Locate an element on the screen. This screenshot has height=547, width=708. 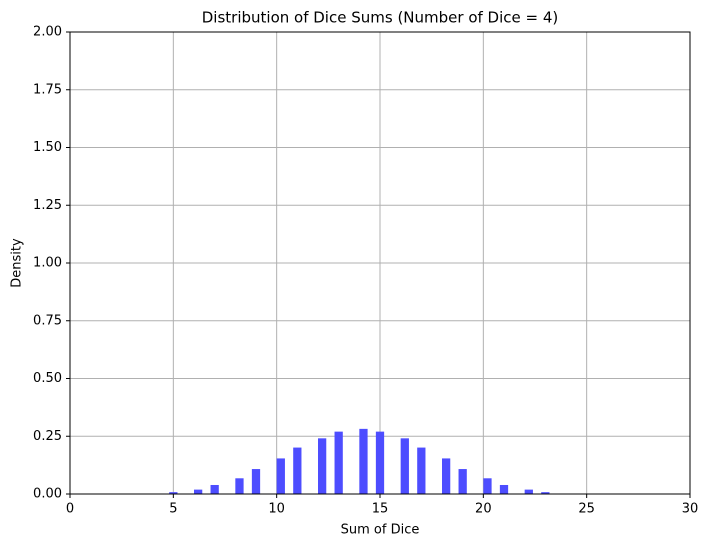
x-tick-label: 5 is located at coordinates (173, 509).